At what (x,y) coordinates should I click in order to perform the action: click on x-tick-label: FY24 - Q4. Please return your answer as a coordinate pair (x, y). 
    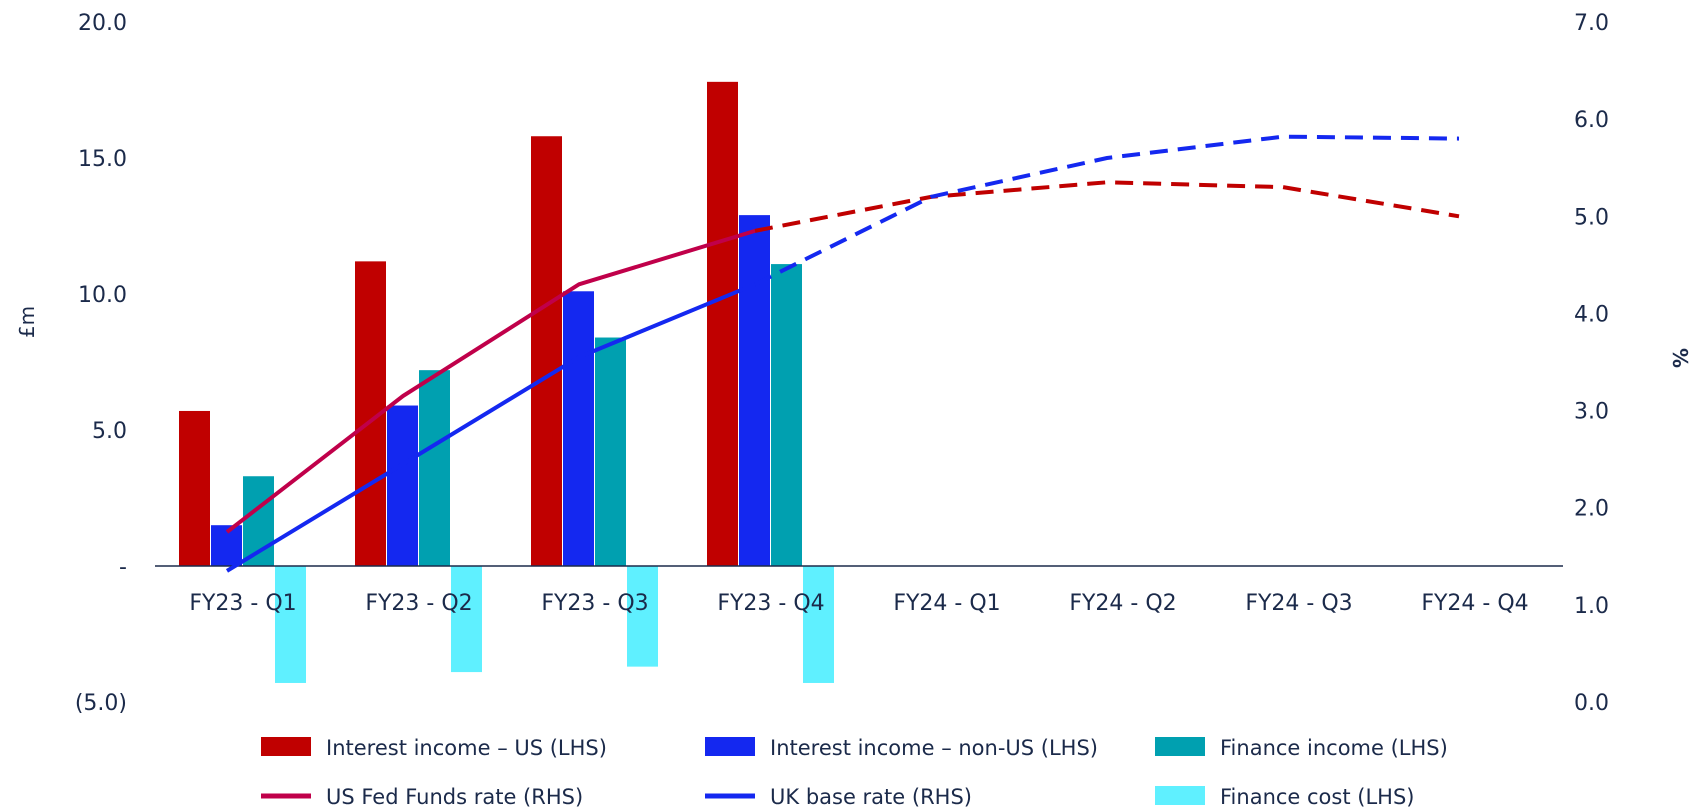
    Looking at the image, I should click on (1474, 603).